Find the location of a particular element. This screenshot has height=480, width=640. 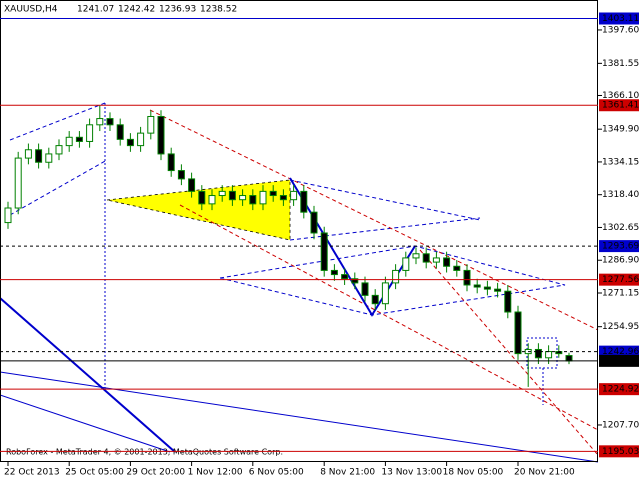

x-tick-label: 18 Nov 05:00 is located at coordinates (473, 473).